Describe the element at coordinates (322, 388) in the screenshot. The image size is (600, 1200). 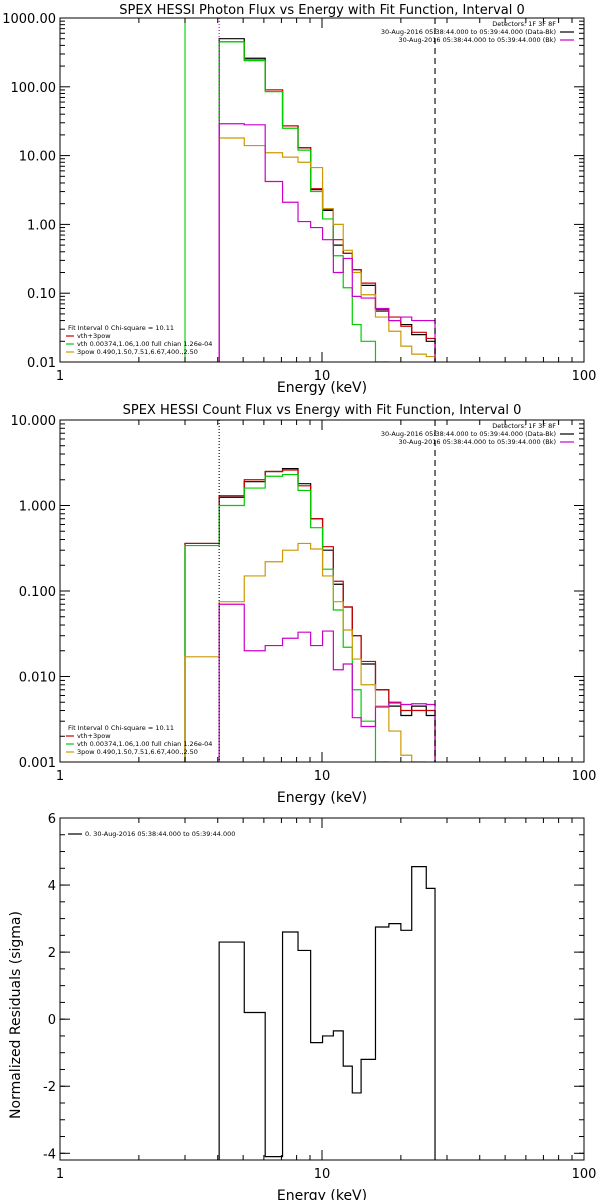
I see `photon-flux-xlabel: Energy (keV)` at that location.